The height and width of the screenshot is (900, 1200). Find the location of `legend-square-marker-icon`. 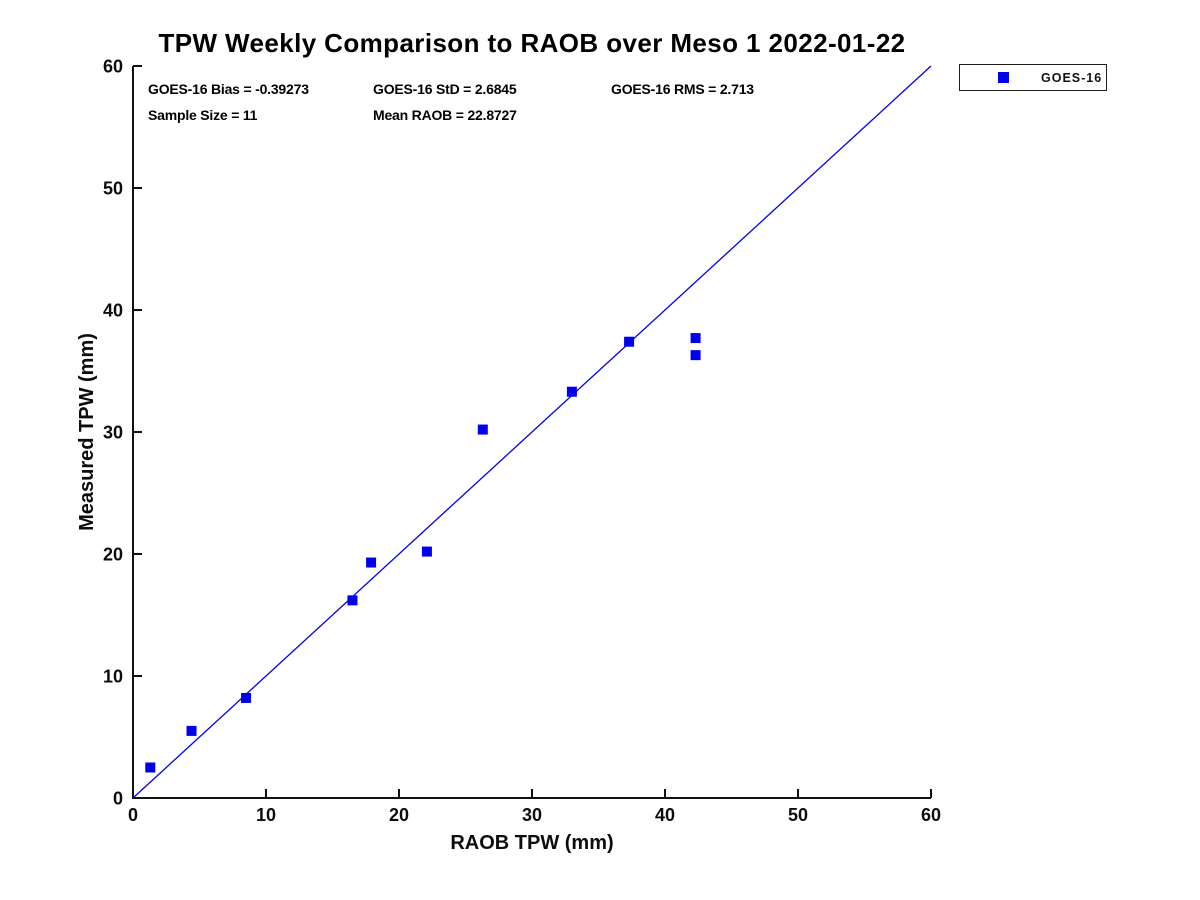

legend-square-marker-icon is located at coordinates (1003, 77).